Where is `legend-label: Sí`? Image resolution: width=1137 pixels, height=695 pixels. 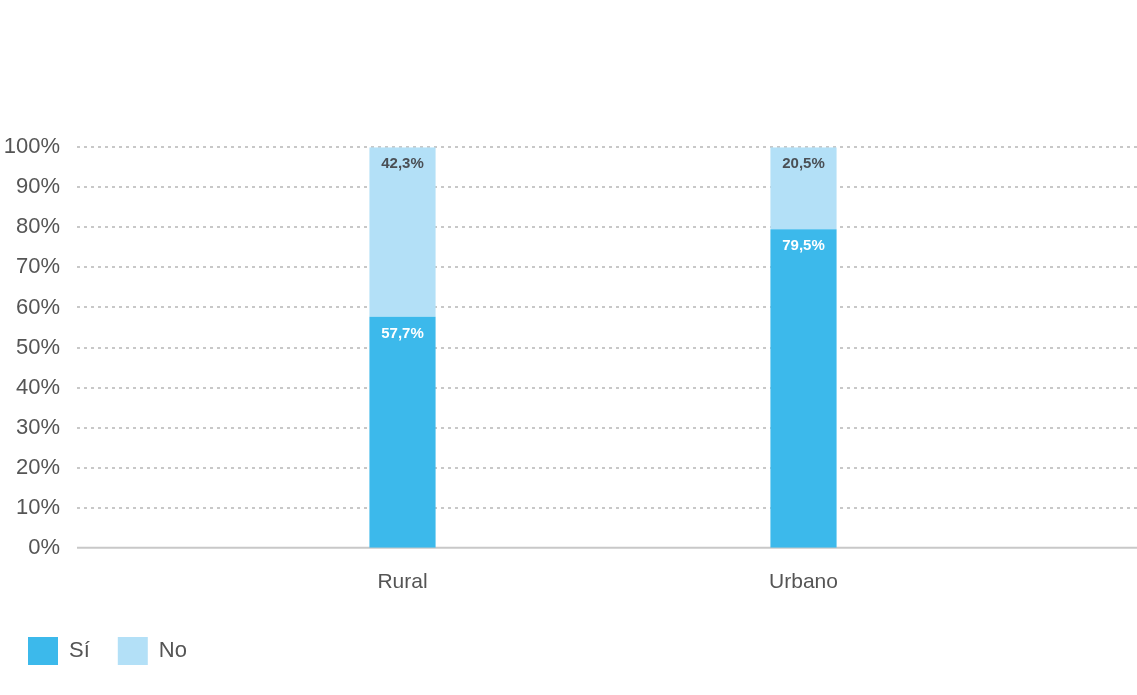
legend-label: Sí is located at coordinates (79, 650).